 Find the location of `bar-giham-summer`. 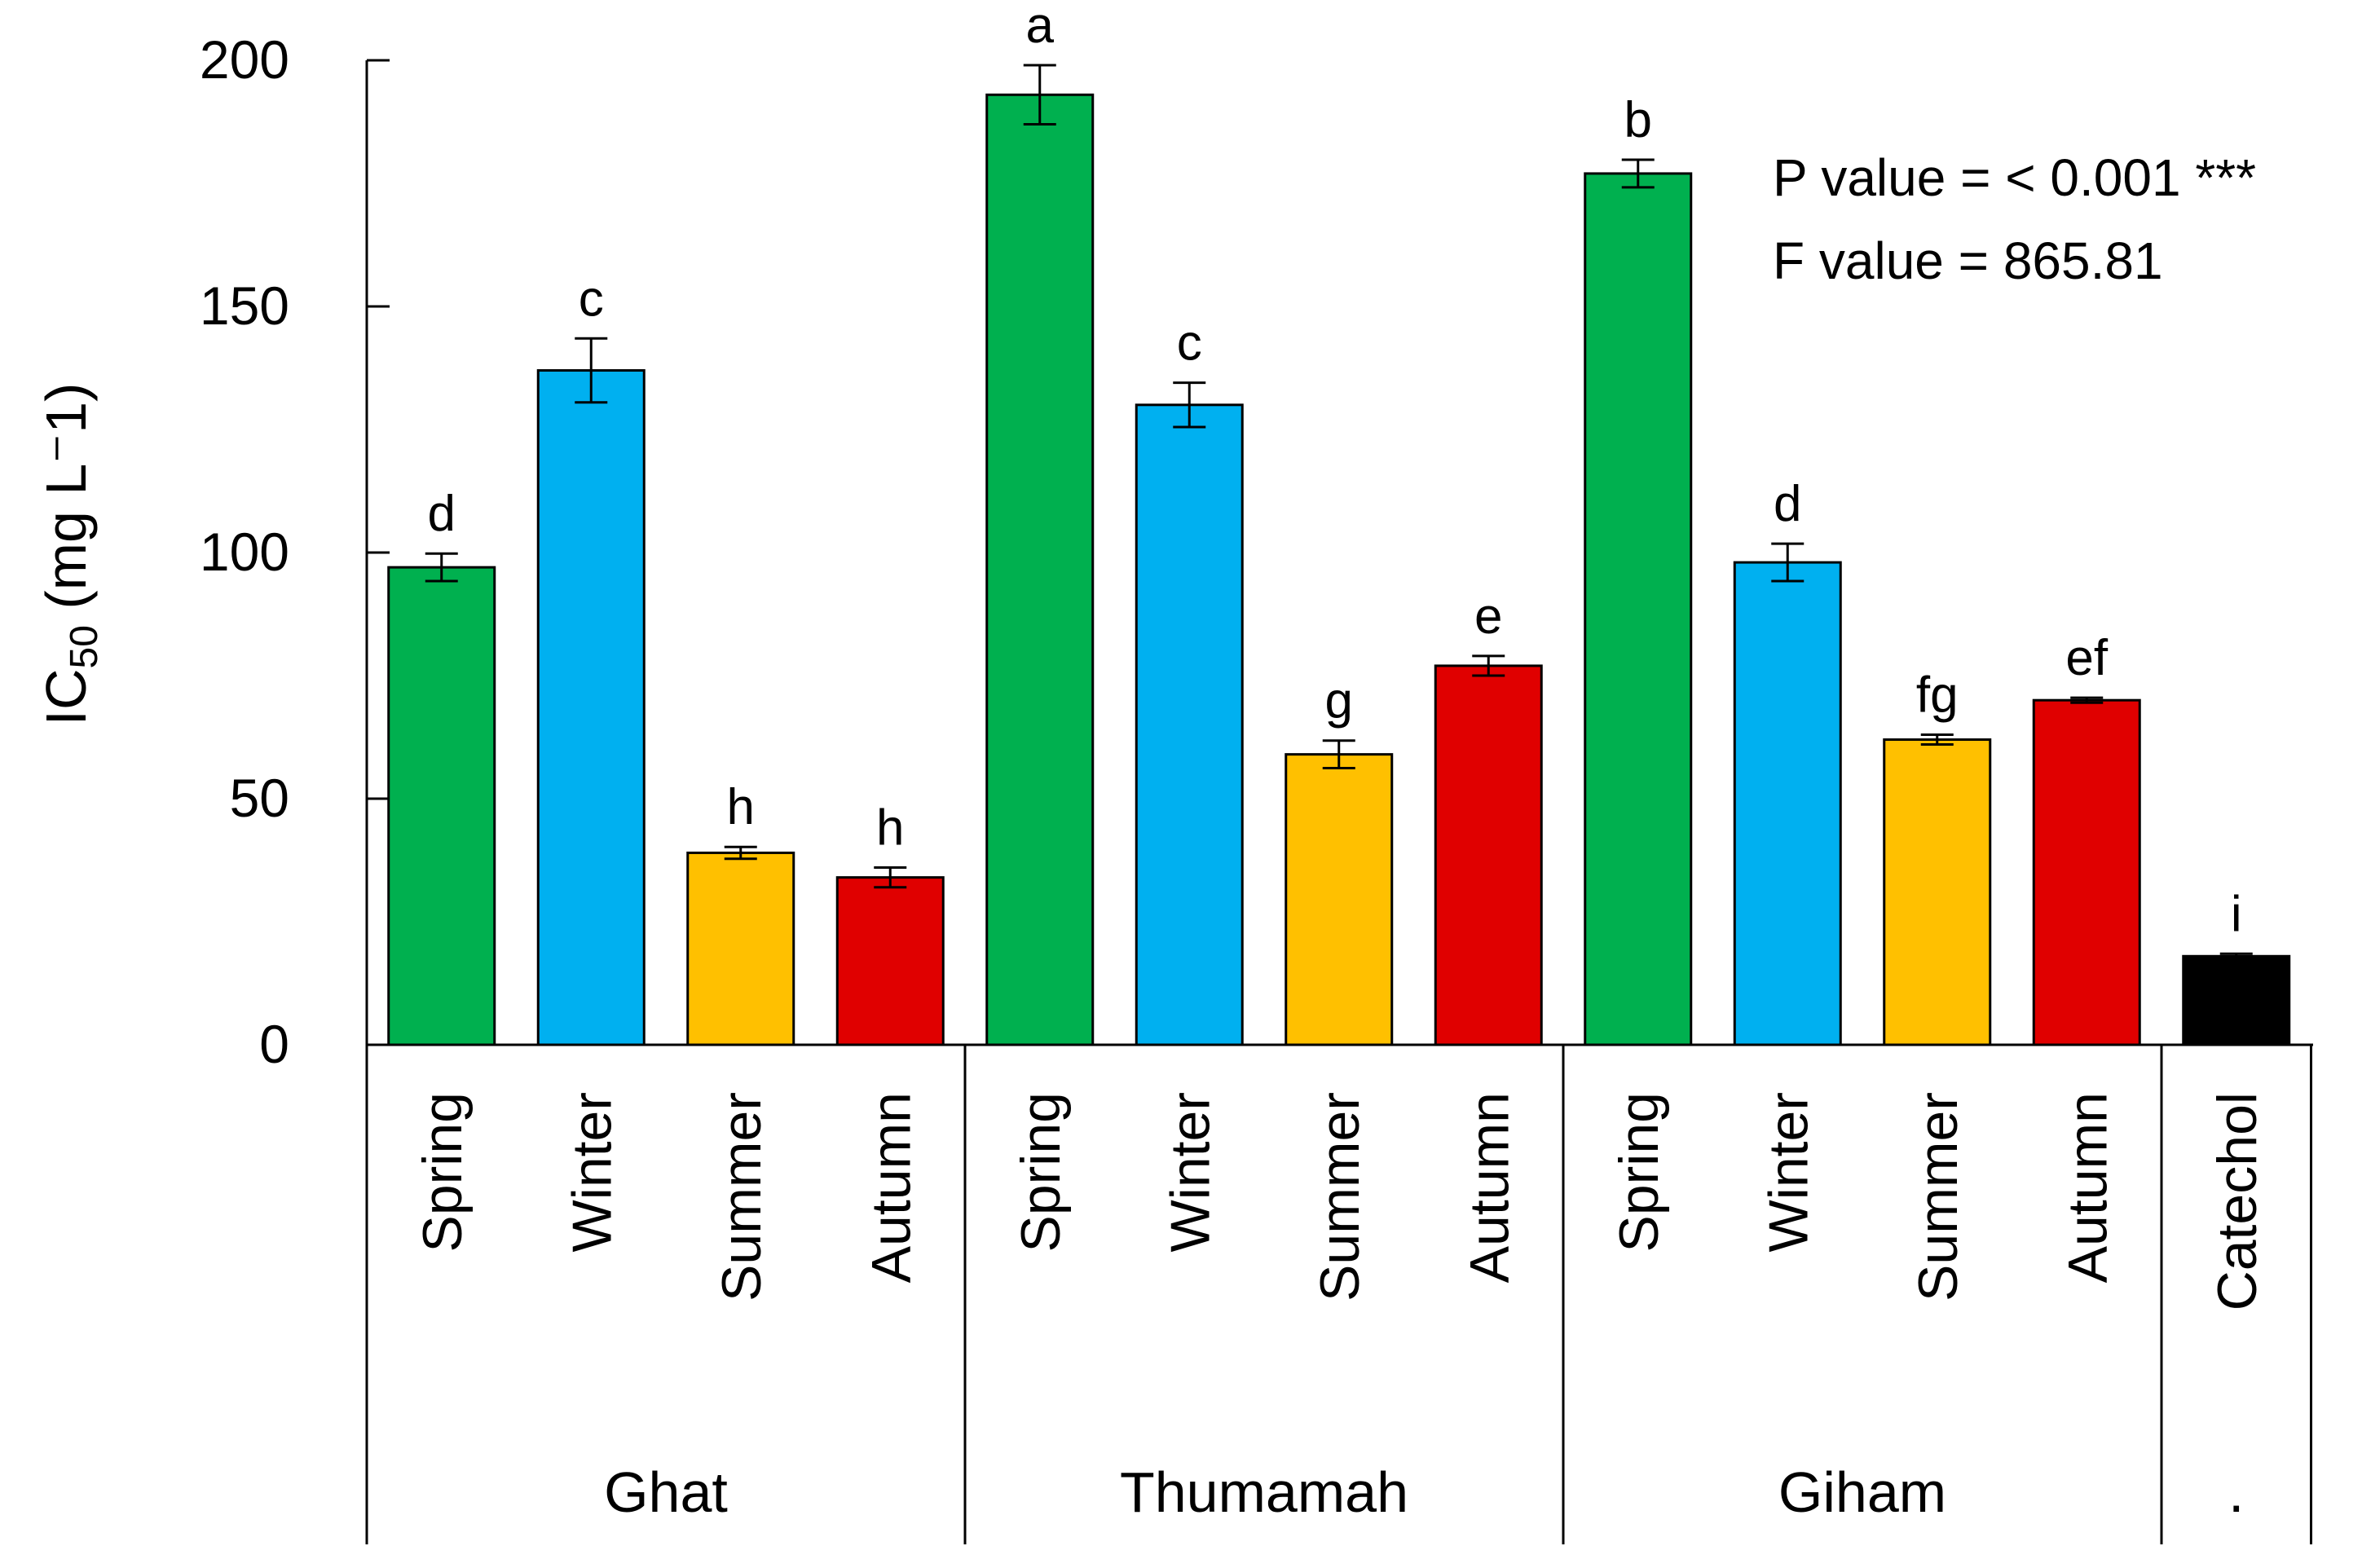

bar-giham-summer is located at coordinates (1937, 892).